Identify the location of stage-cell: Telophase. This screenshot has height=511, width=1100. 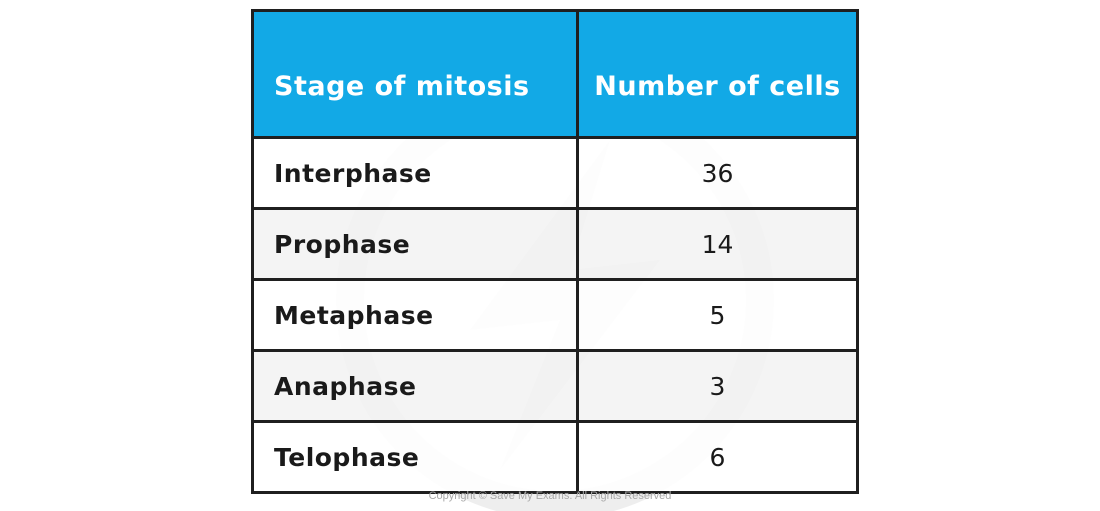
(415, 457).